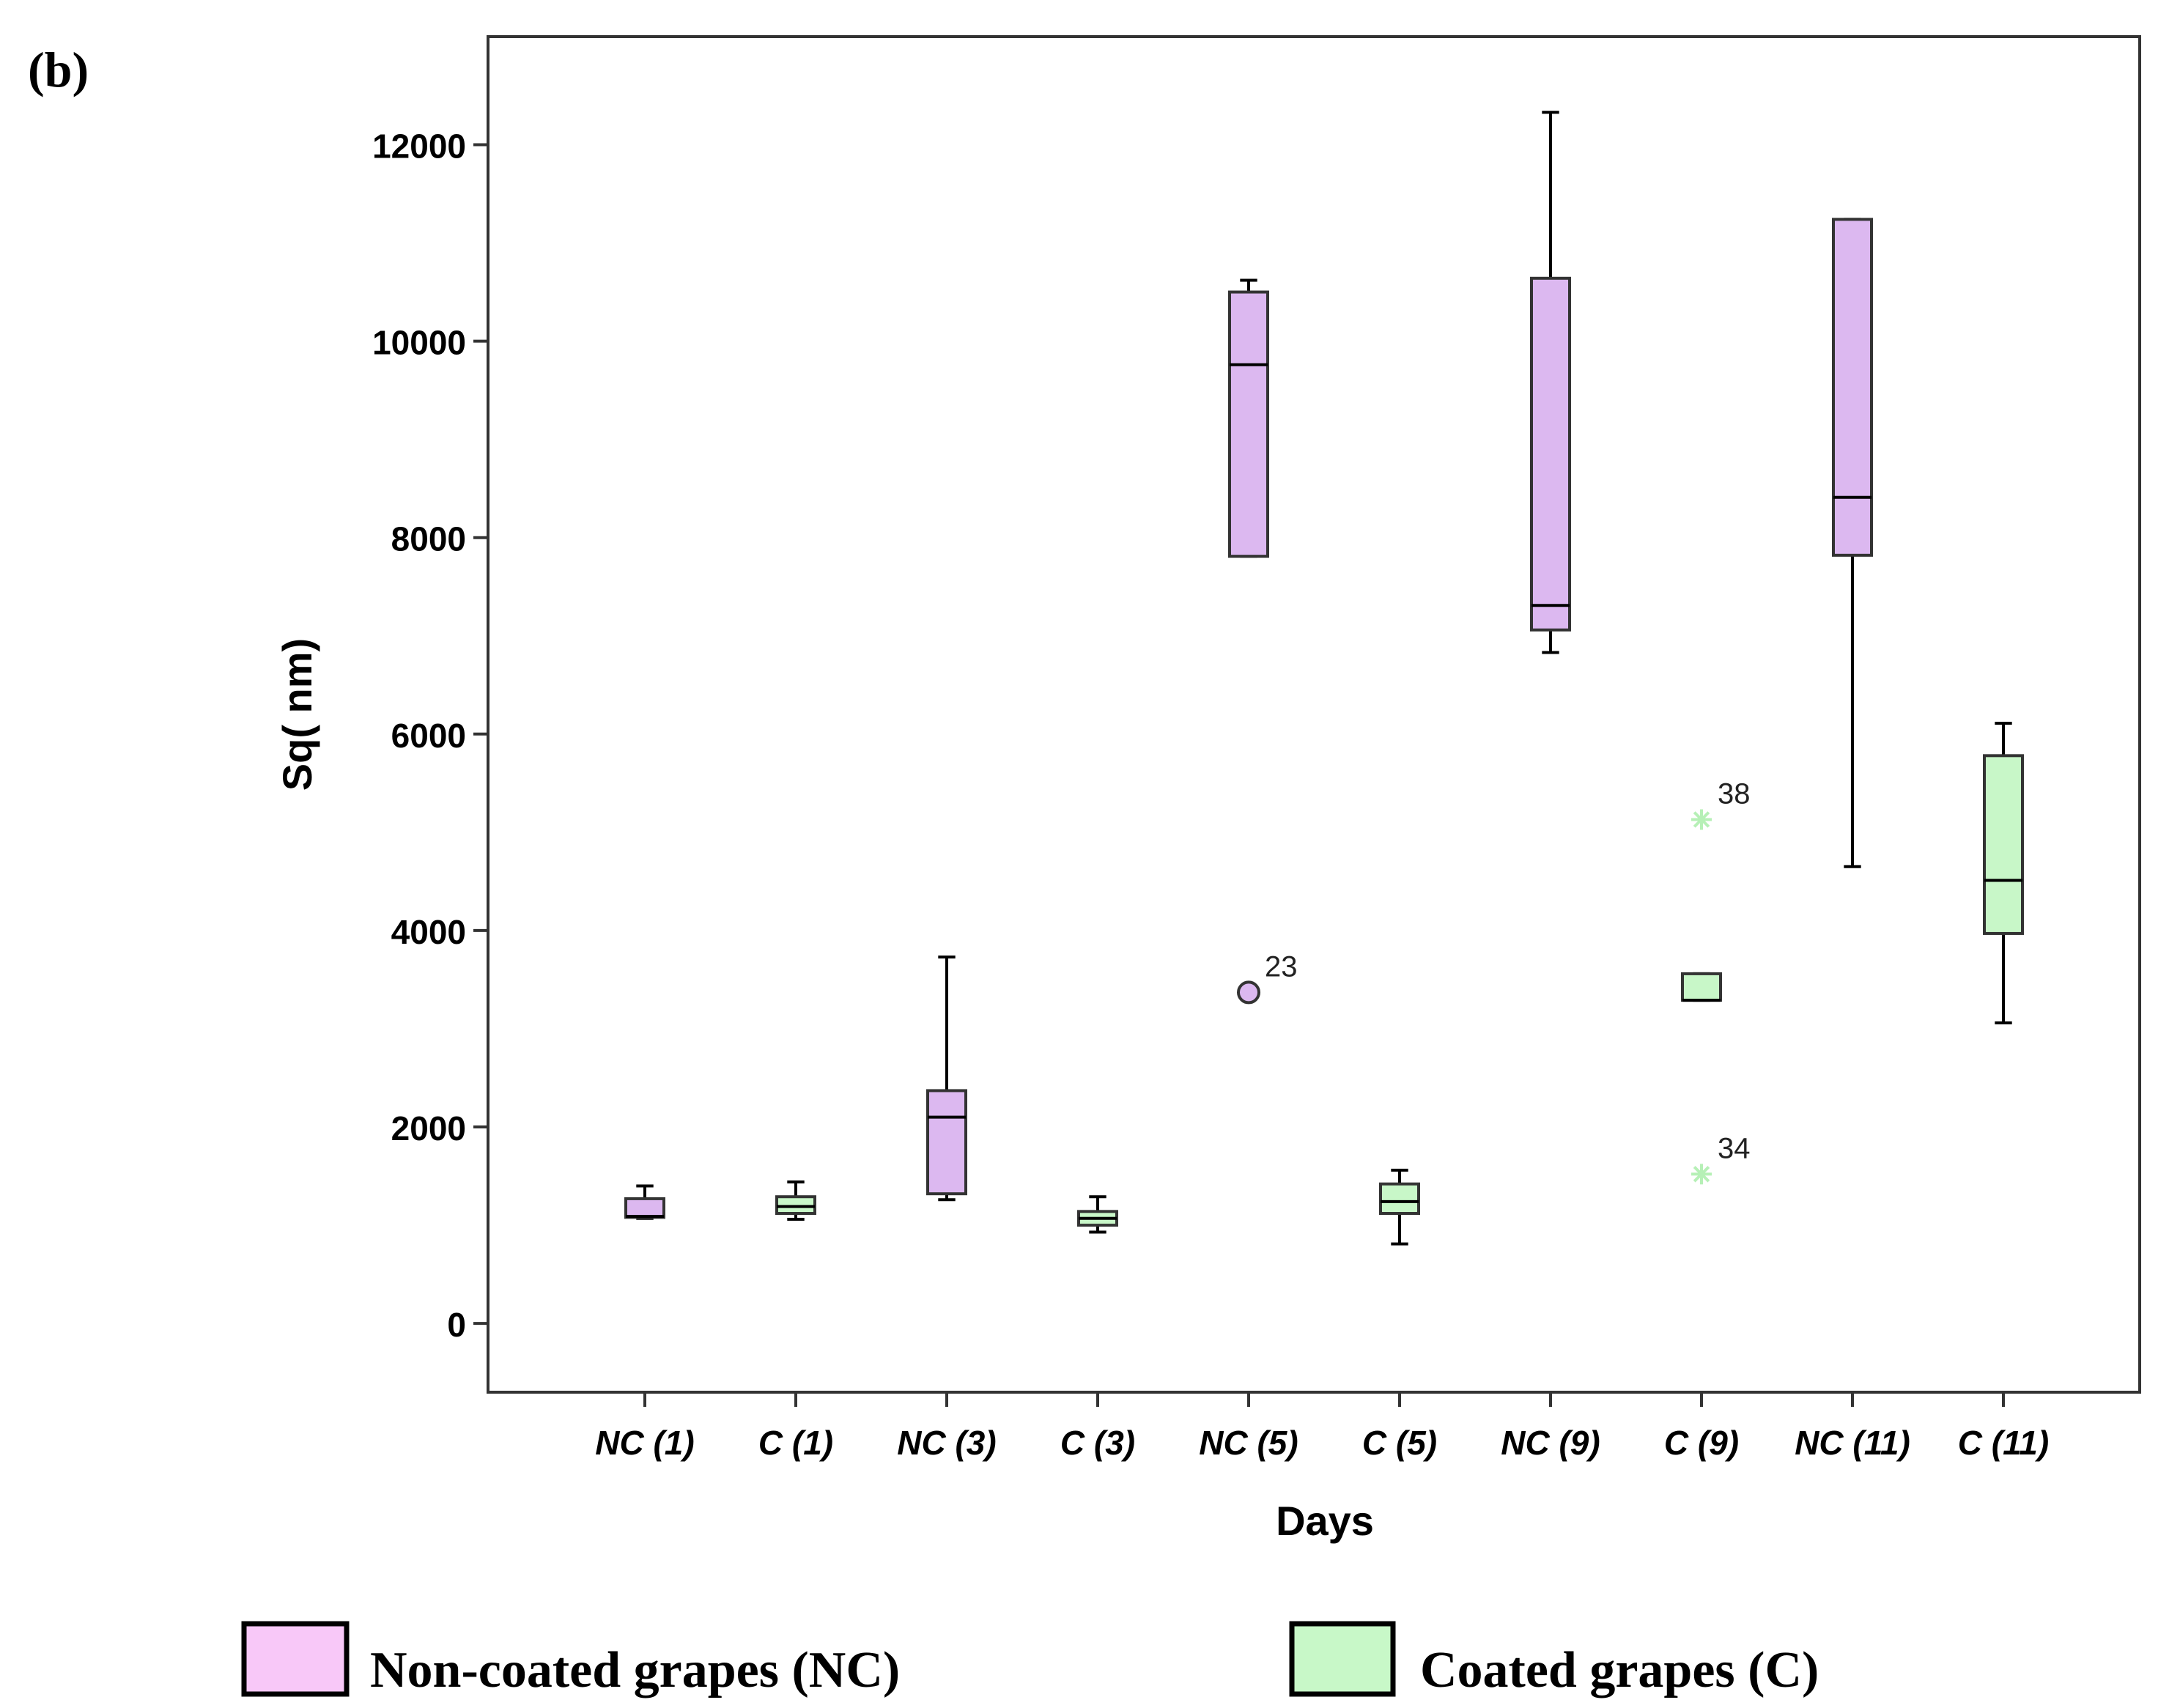  I want to click on x-tick-label: C (5), so click(1399, 1443).